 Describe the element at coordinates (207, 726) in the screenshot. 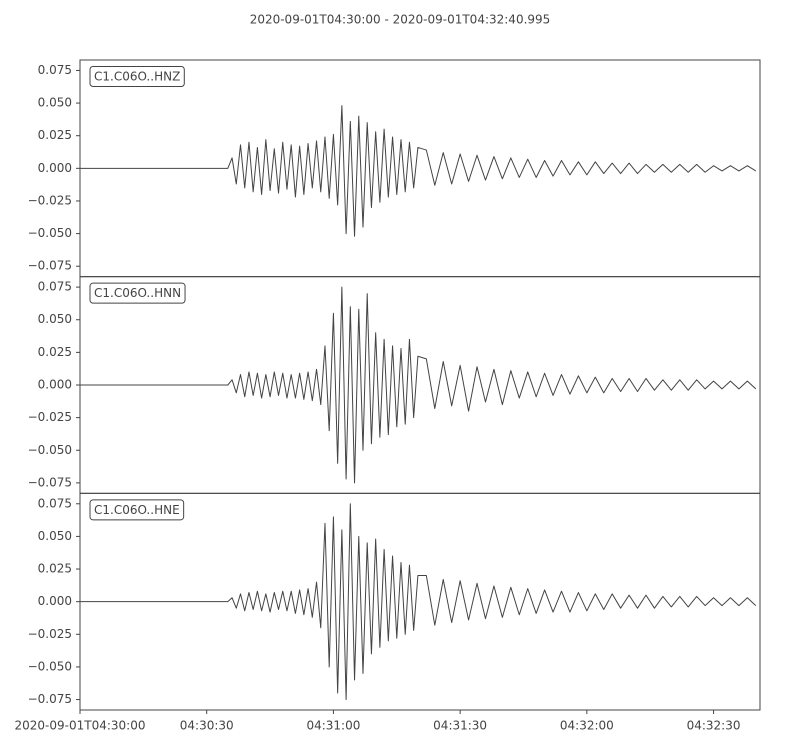

I see `x-tick-label: 04:30:30` at that location.